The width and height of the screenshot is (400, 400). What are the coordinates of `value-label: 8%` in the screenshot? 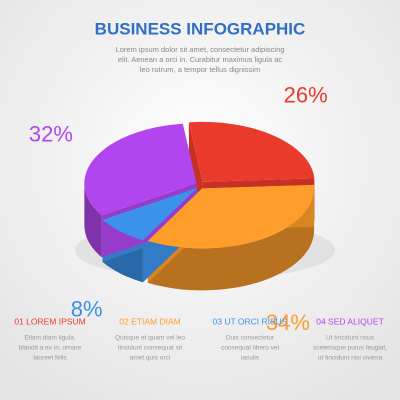 It's located at (87, 308).